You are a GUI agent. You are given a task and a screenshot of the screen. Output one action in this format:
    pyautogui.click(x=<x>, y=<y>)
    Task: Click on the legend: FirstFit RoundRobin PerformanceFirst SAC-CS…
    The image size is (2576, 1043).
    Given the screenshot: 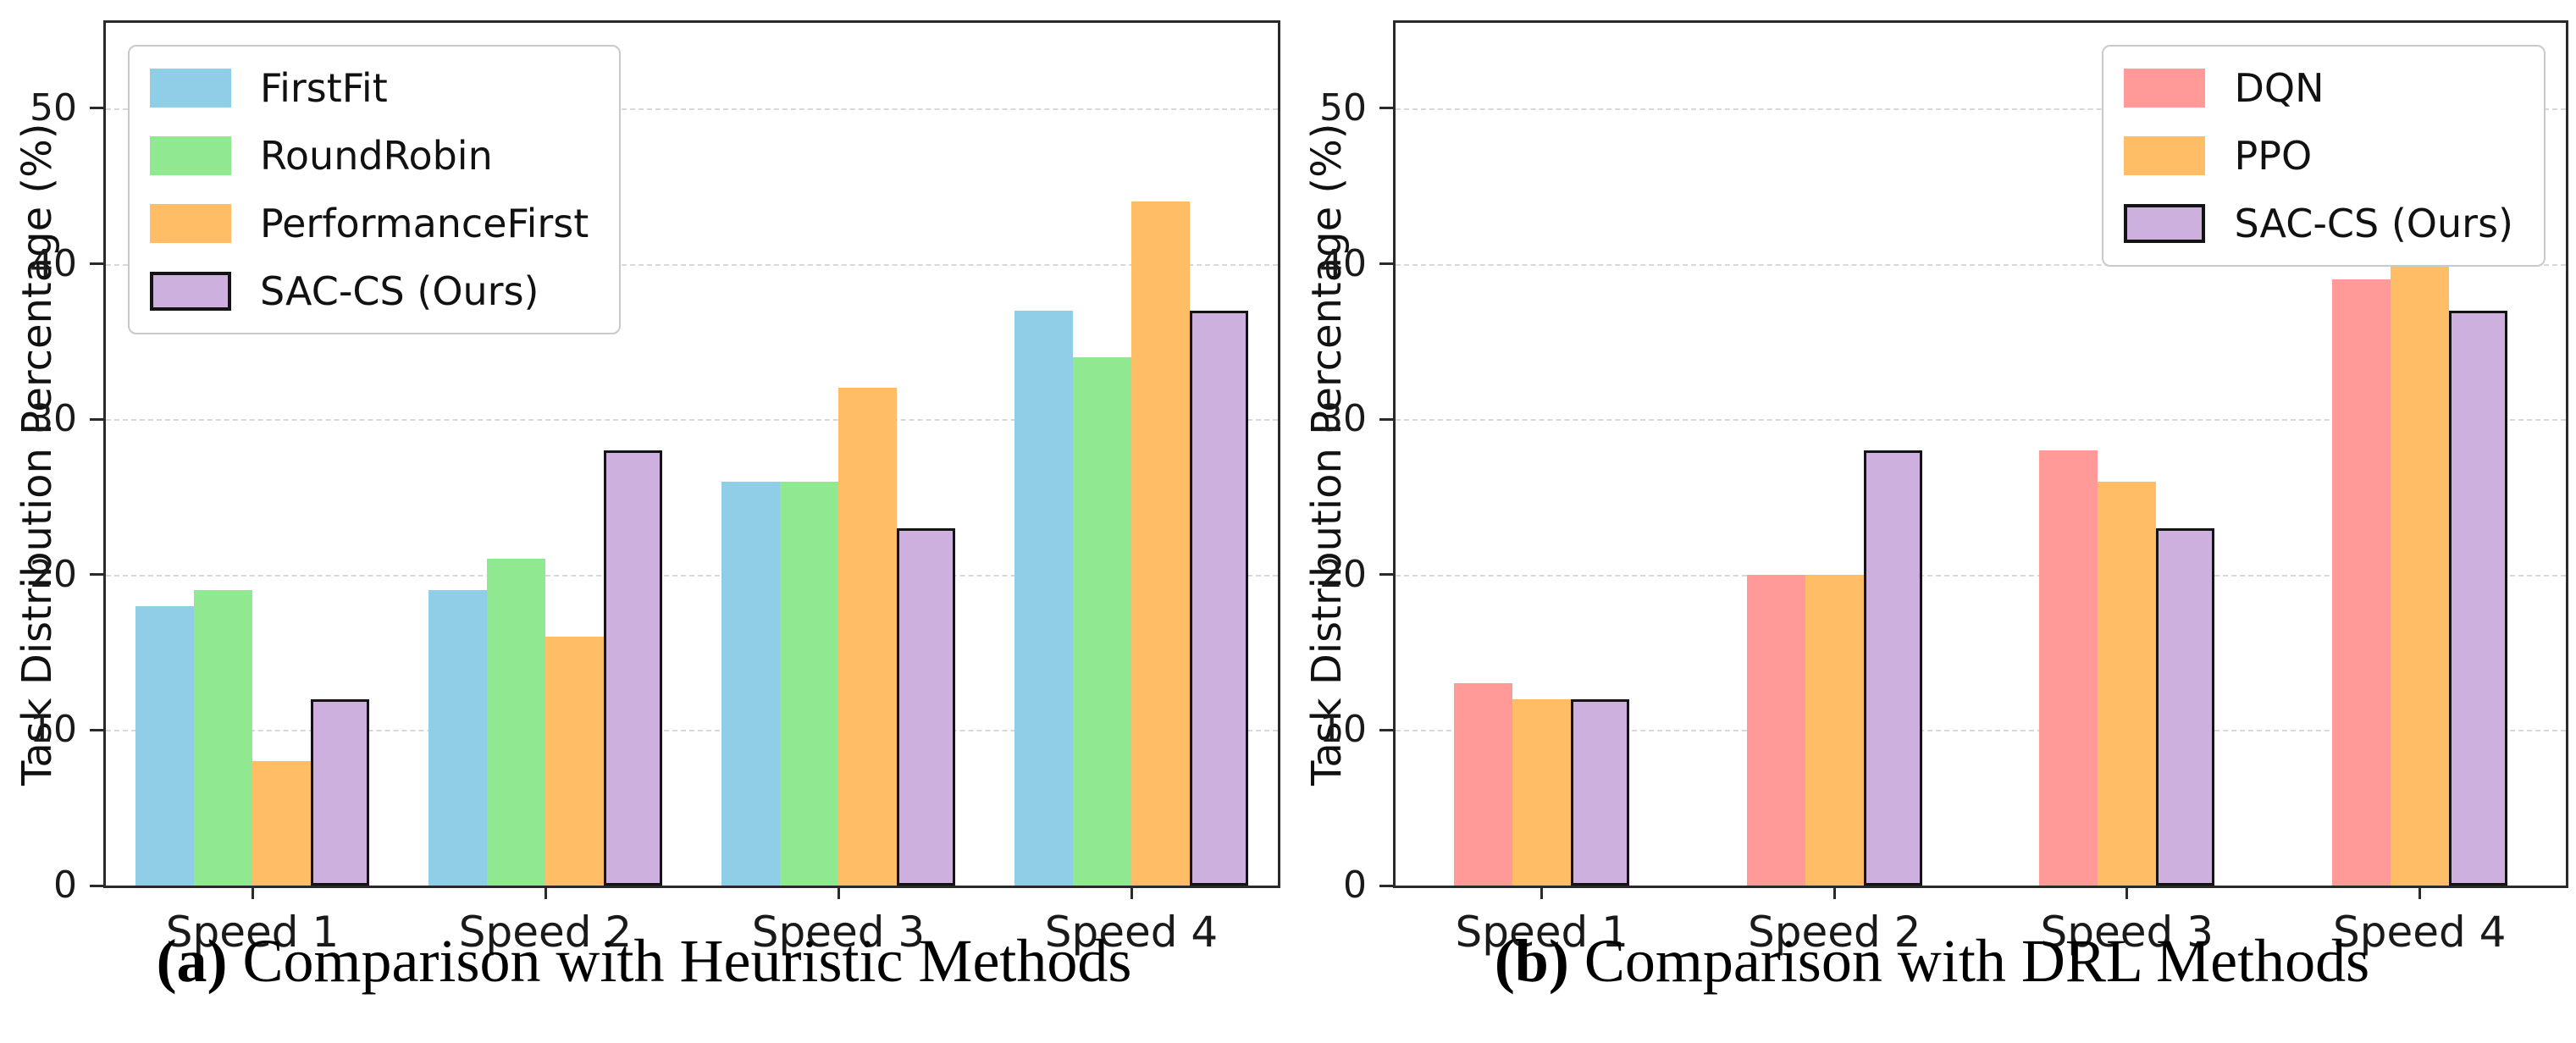 What is the action you would take?
    pyautogui.click(x=375, y=189)
    